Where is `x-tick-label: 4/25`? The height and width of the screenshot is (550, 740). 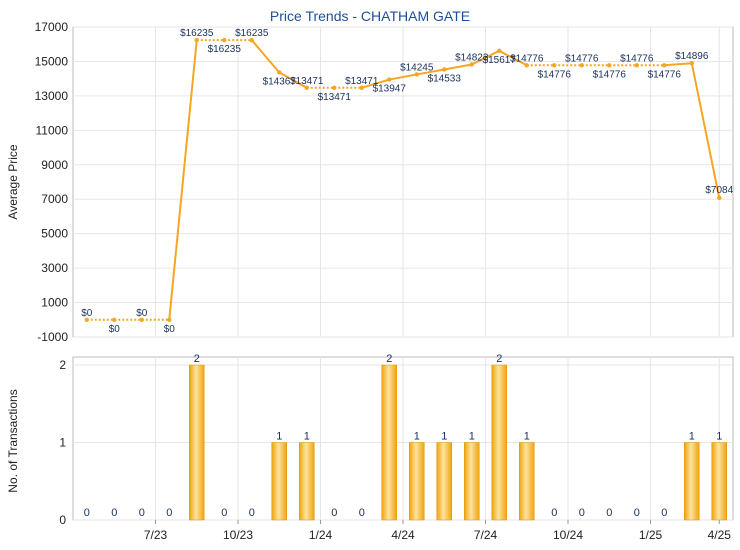 x-tick-label: 4/25 is located at coordinates (720, 535).